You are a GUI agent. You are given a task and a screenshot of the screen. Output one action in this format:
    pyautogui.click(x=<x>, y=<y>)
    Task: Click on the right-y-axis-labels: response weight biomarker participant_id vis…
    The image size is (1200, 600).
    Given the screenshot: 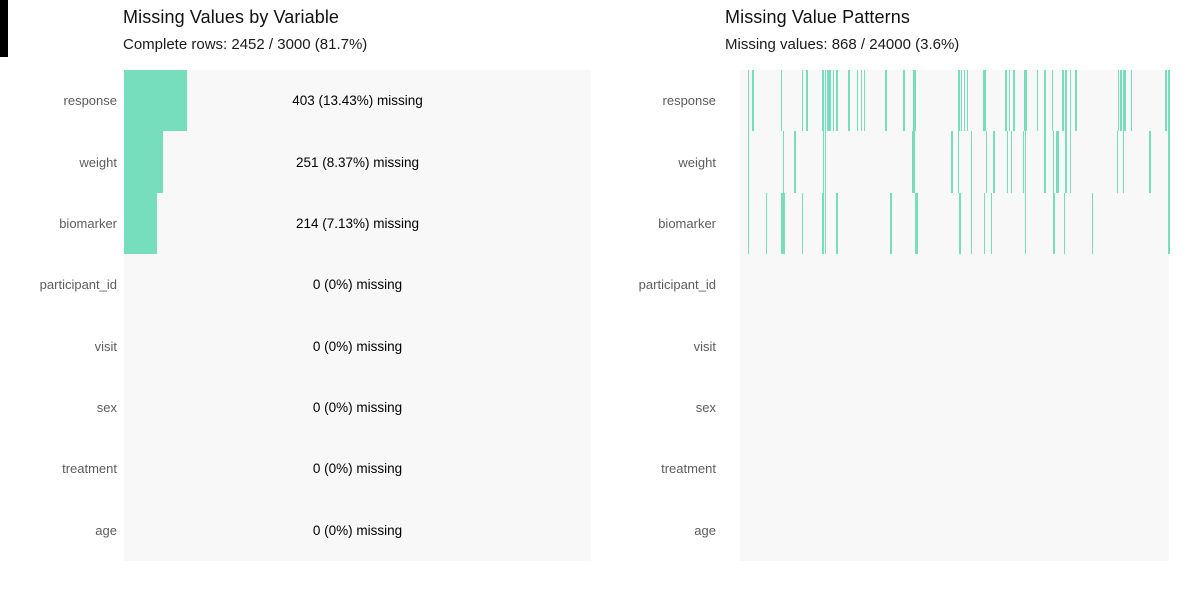 What is the action you would take?
    pyautogui.click(x=658, y=315)
    